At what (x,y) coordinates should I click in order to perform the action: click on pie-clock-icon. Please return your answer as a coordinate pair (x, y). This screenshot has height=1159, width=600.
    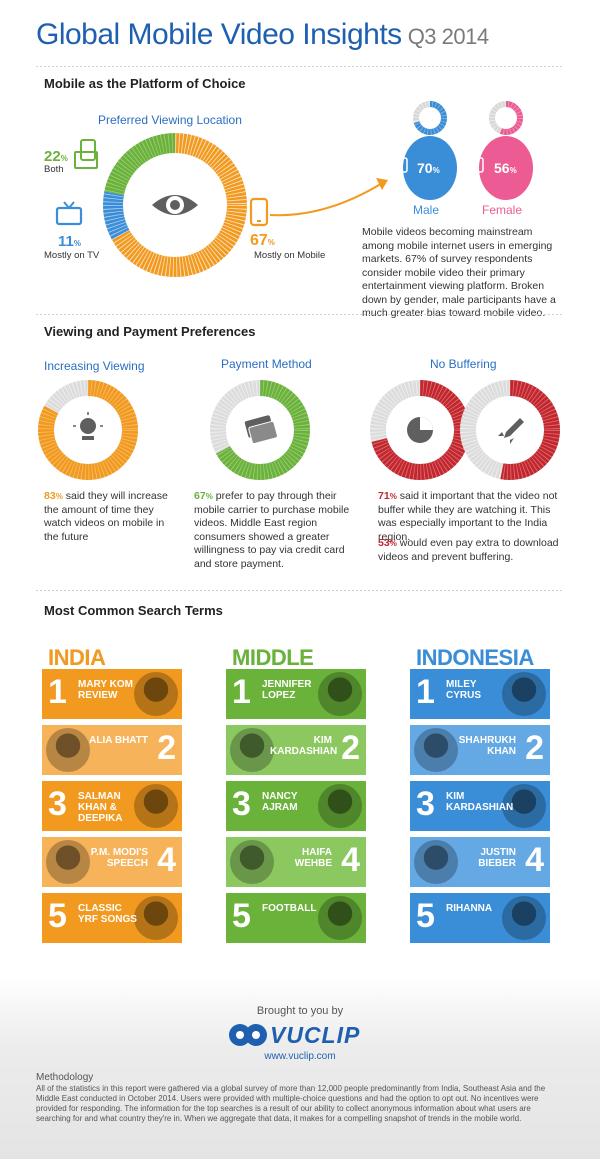
    Looking at the image, I should click on (420, 430).